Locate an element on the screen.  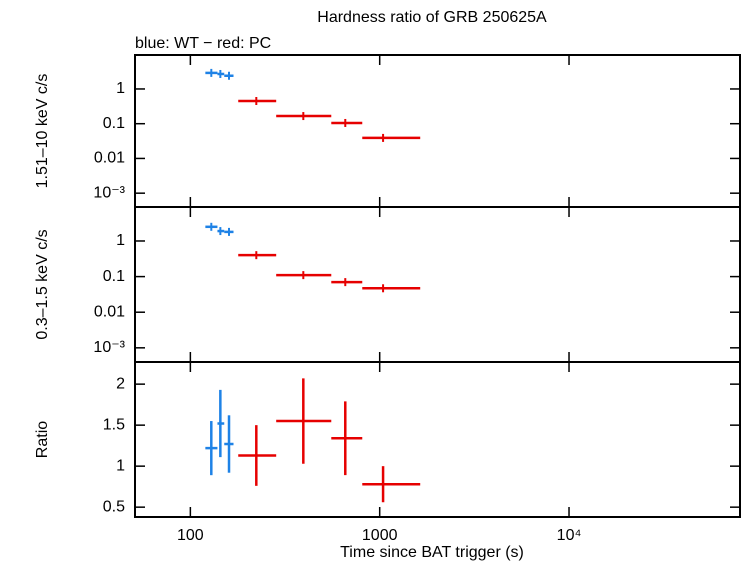
x-tick-label: 100 is located at coordinates (190, 535).